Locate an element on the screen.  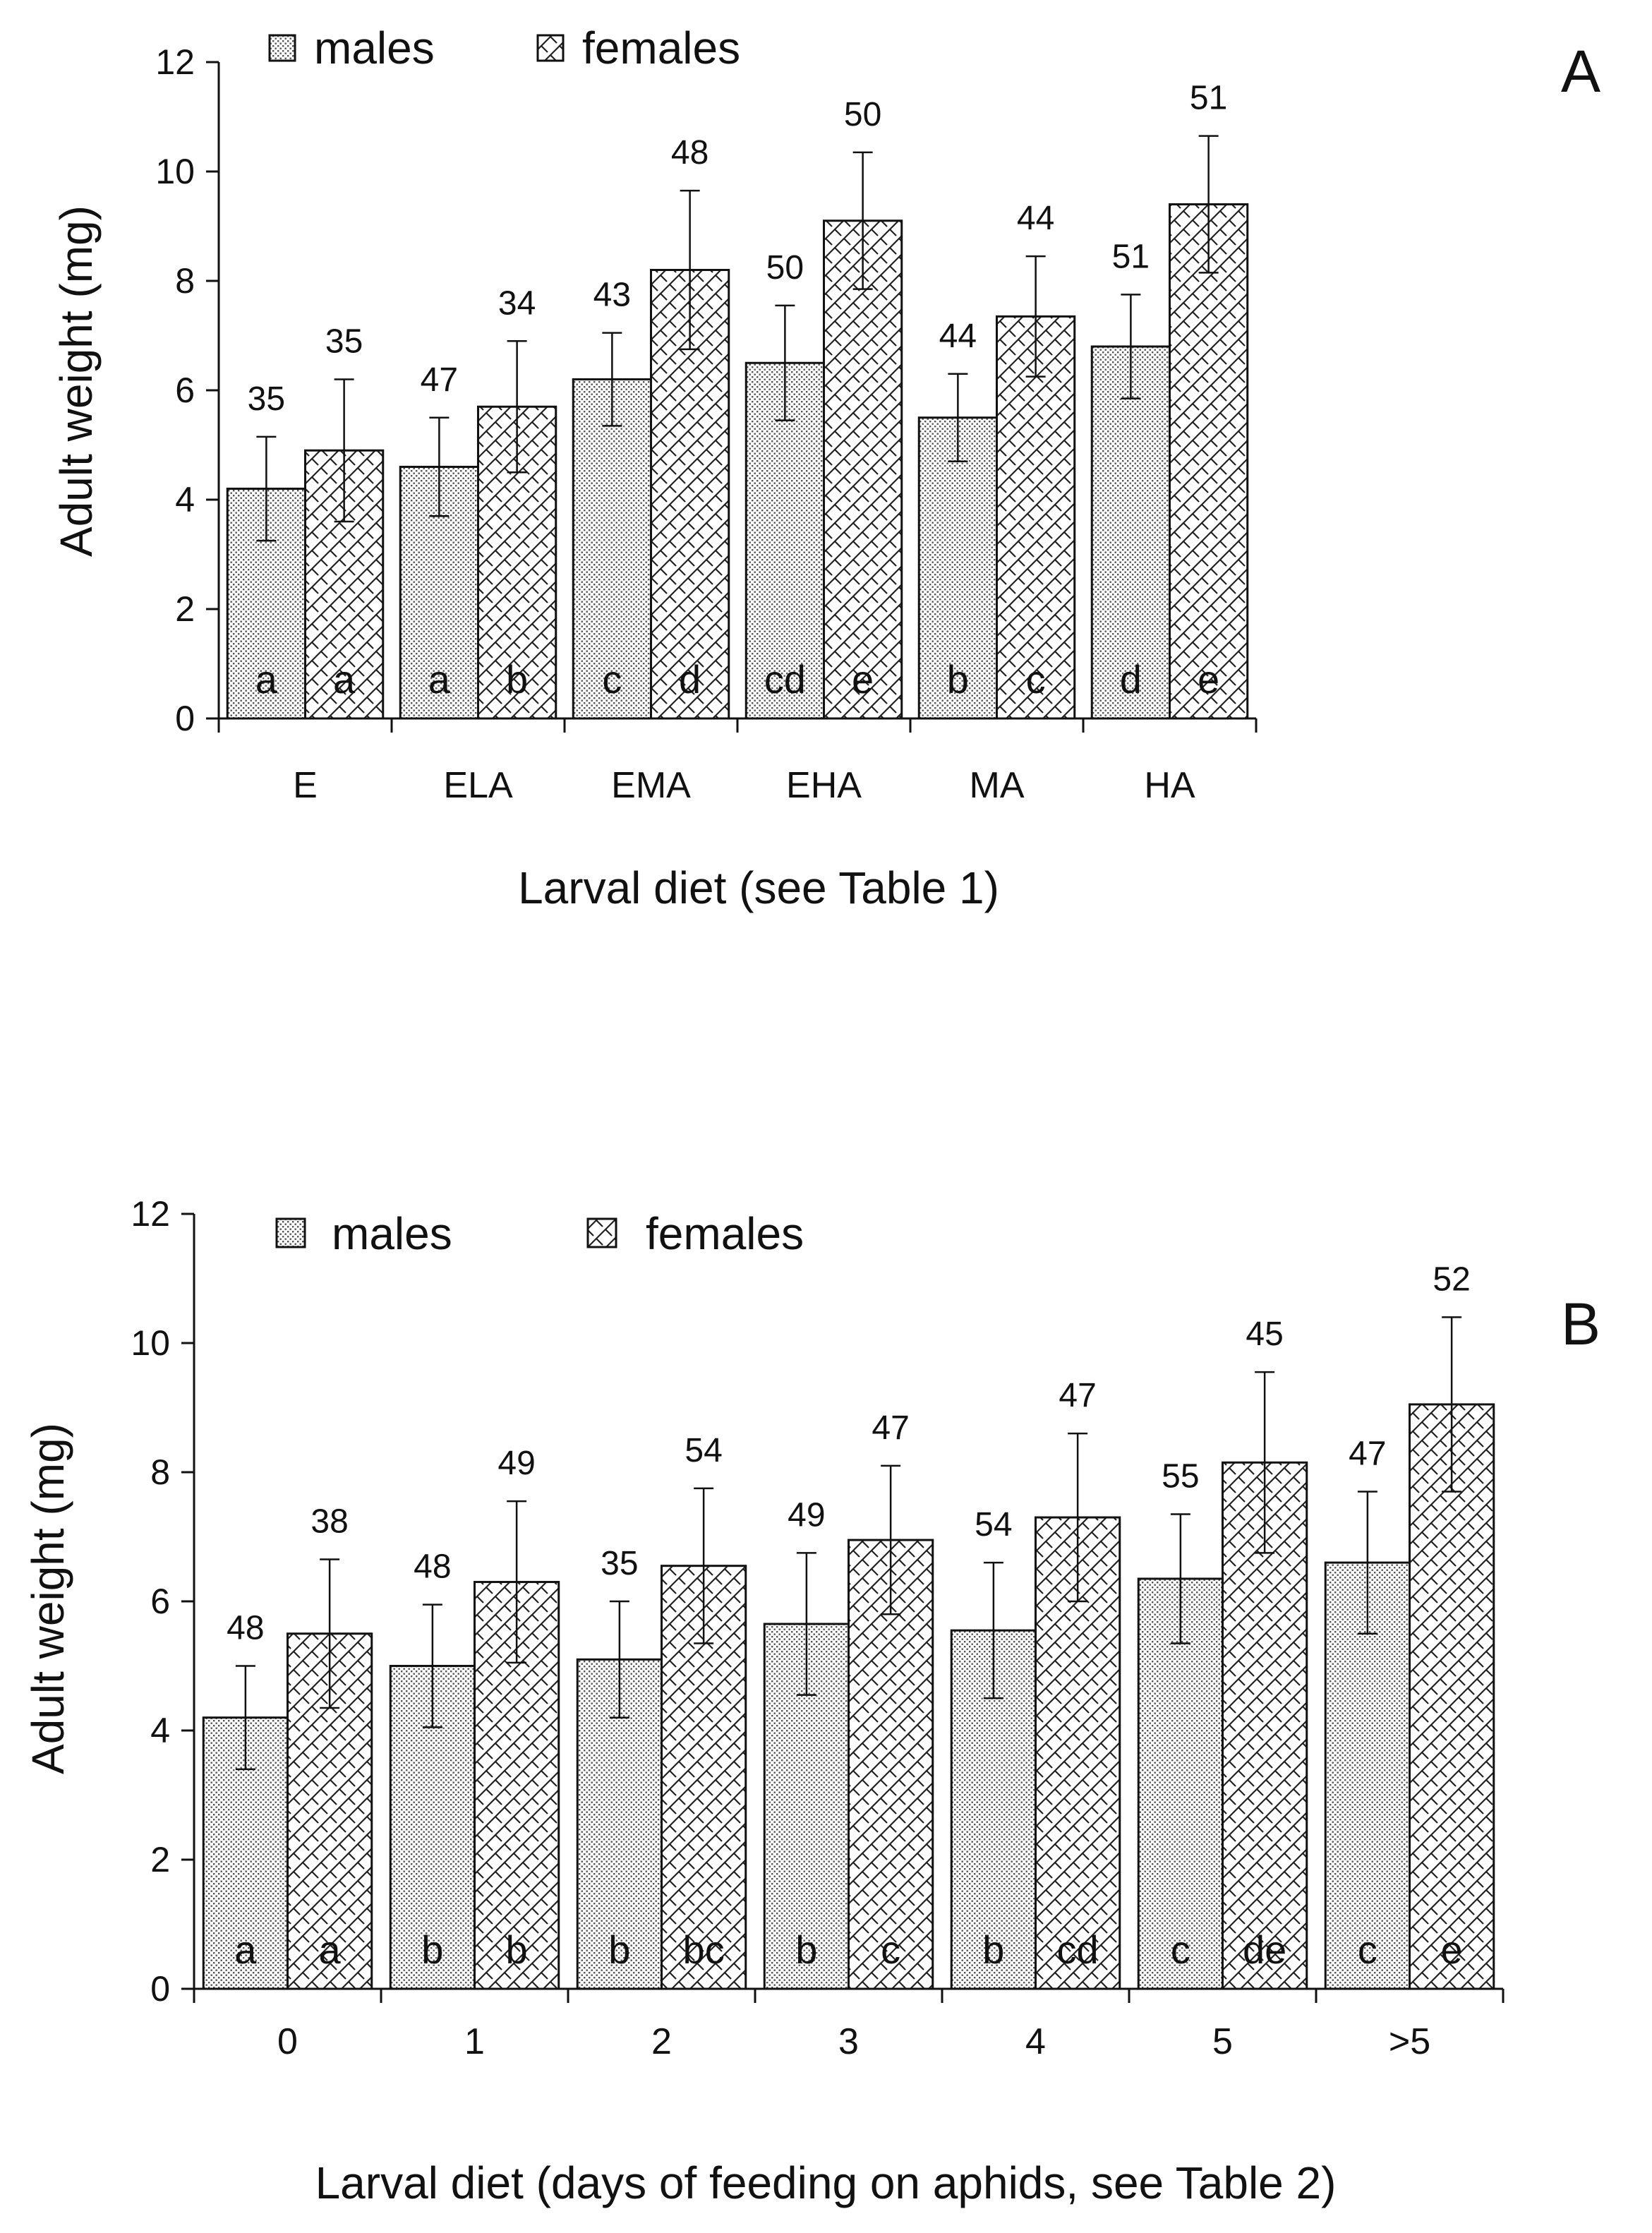
panel-a-y-tick-label: 12 is located at coordinates (175, 62).